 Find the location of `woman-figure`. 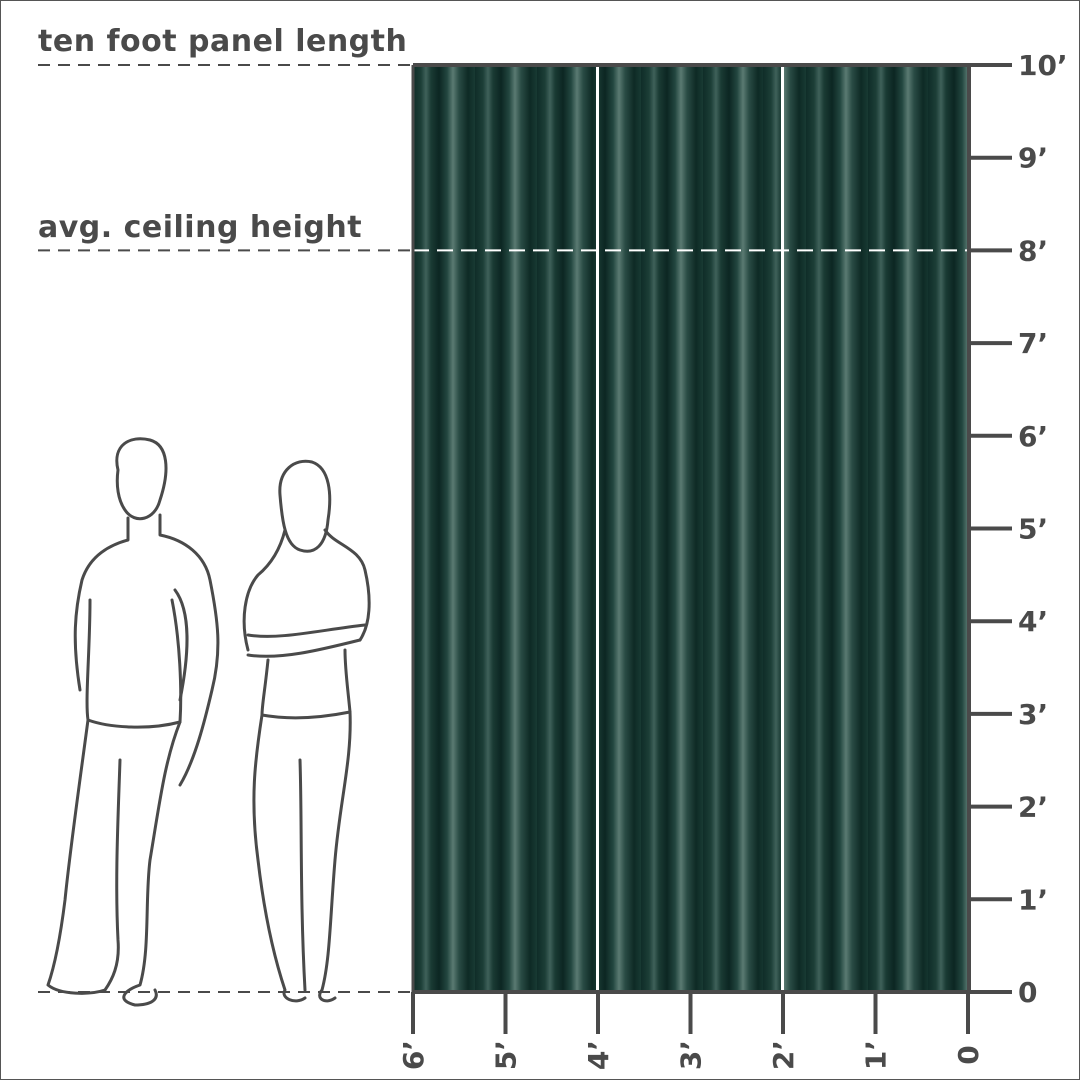

woman-figure is located at coordinates (306, 731).